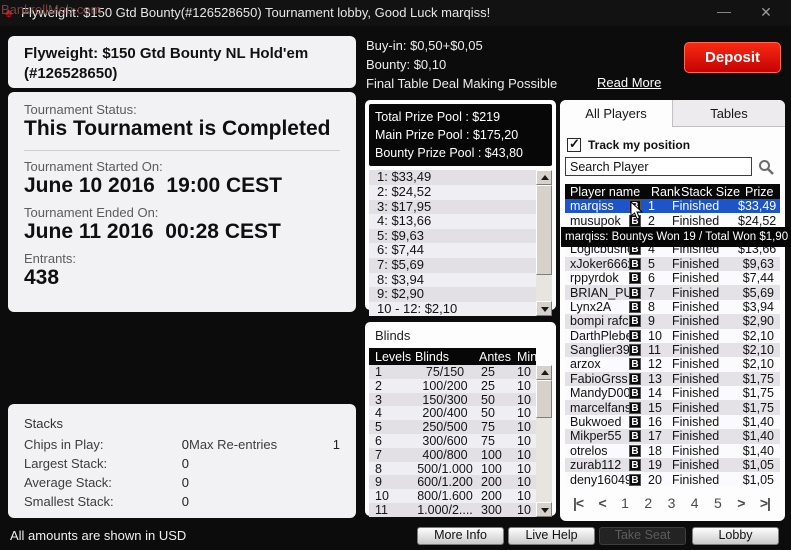  Describe the element at coordinates (672, 292) in the screenshot. I see `player-row: BRIAN_PUNTSB7 Finished $5,69` at that location.